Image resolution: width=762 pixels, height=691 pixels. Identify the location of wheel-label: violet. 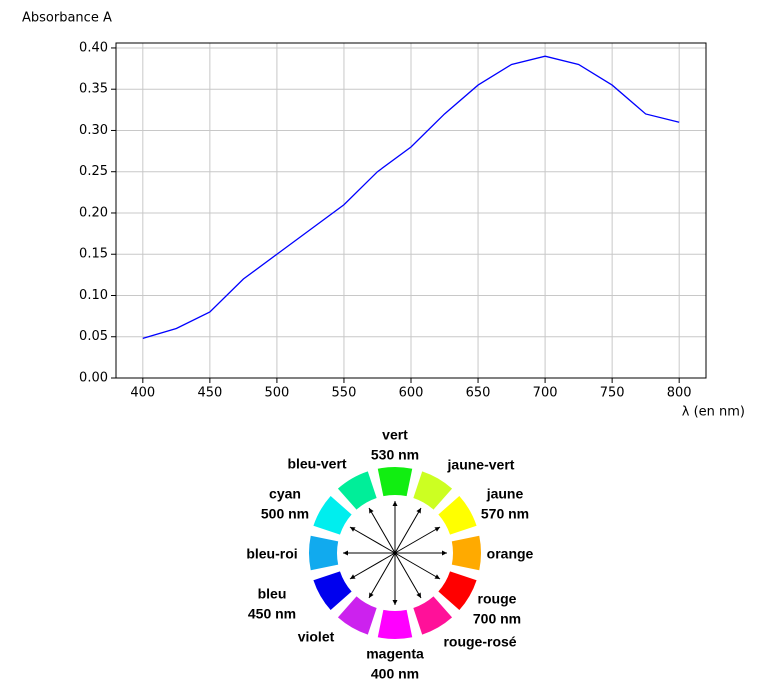
(316, 637).